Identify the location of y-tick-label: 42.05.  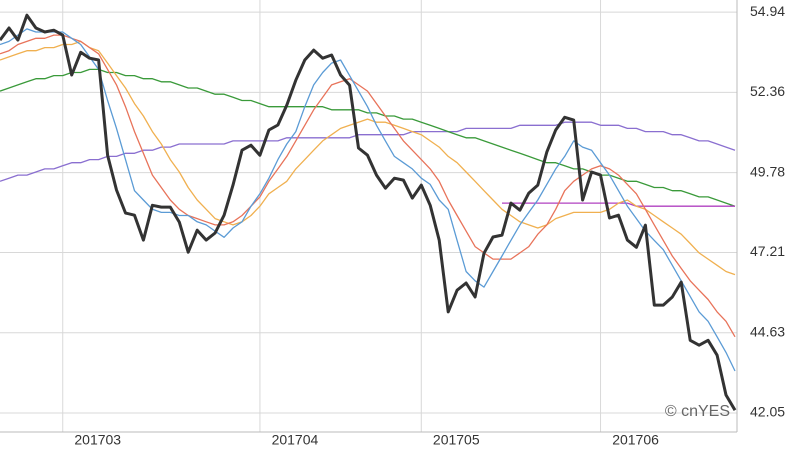
(767, 412).